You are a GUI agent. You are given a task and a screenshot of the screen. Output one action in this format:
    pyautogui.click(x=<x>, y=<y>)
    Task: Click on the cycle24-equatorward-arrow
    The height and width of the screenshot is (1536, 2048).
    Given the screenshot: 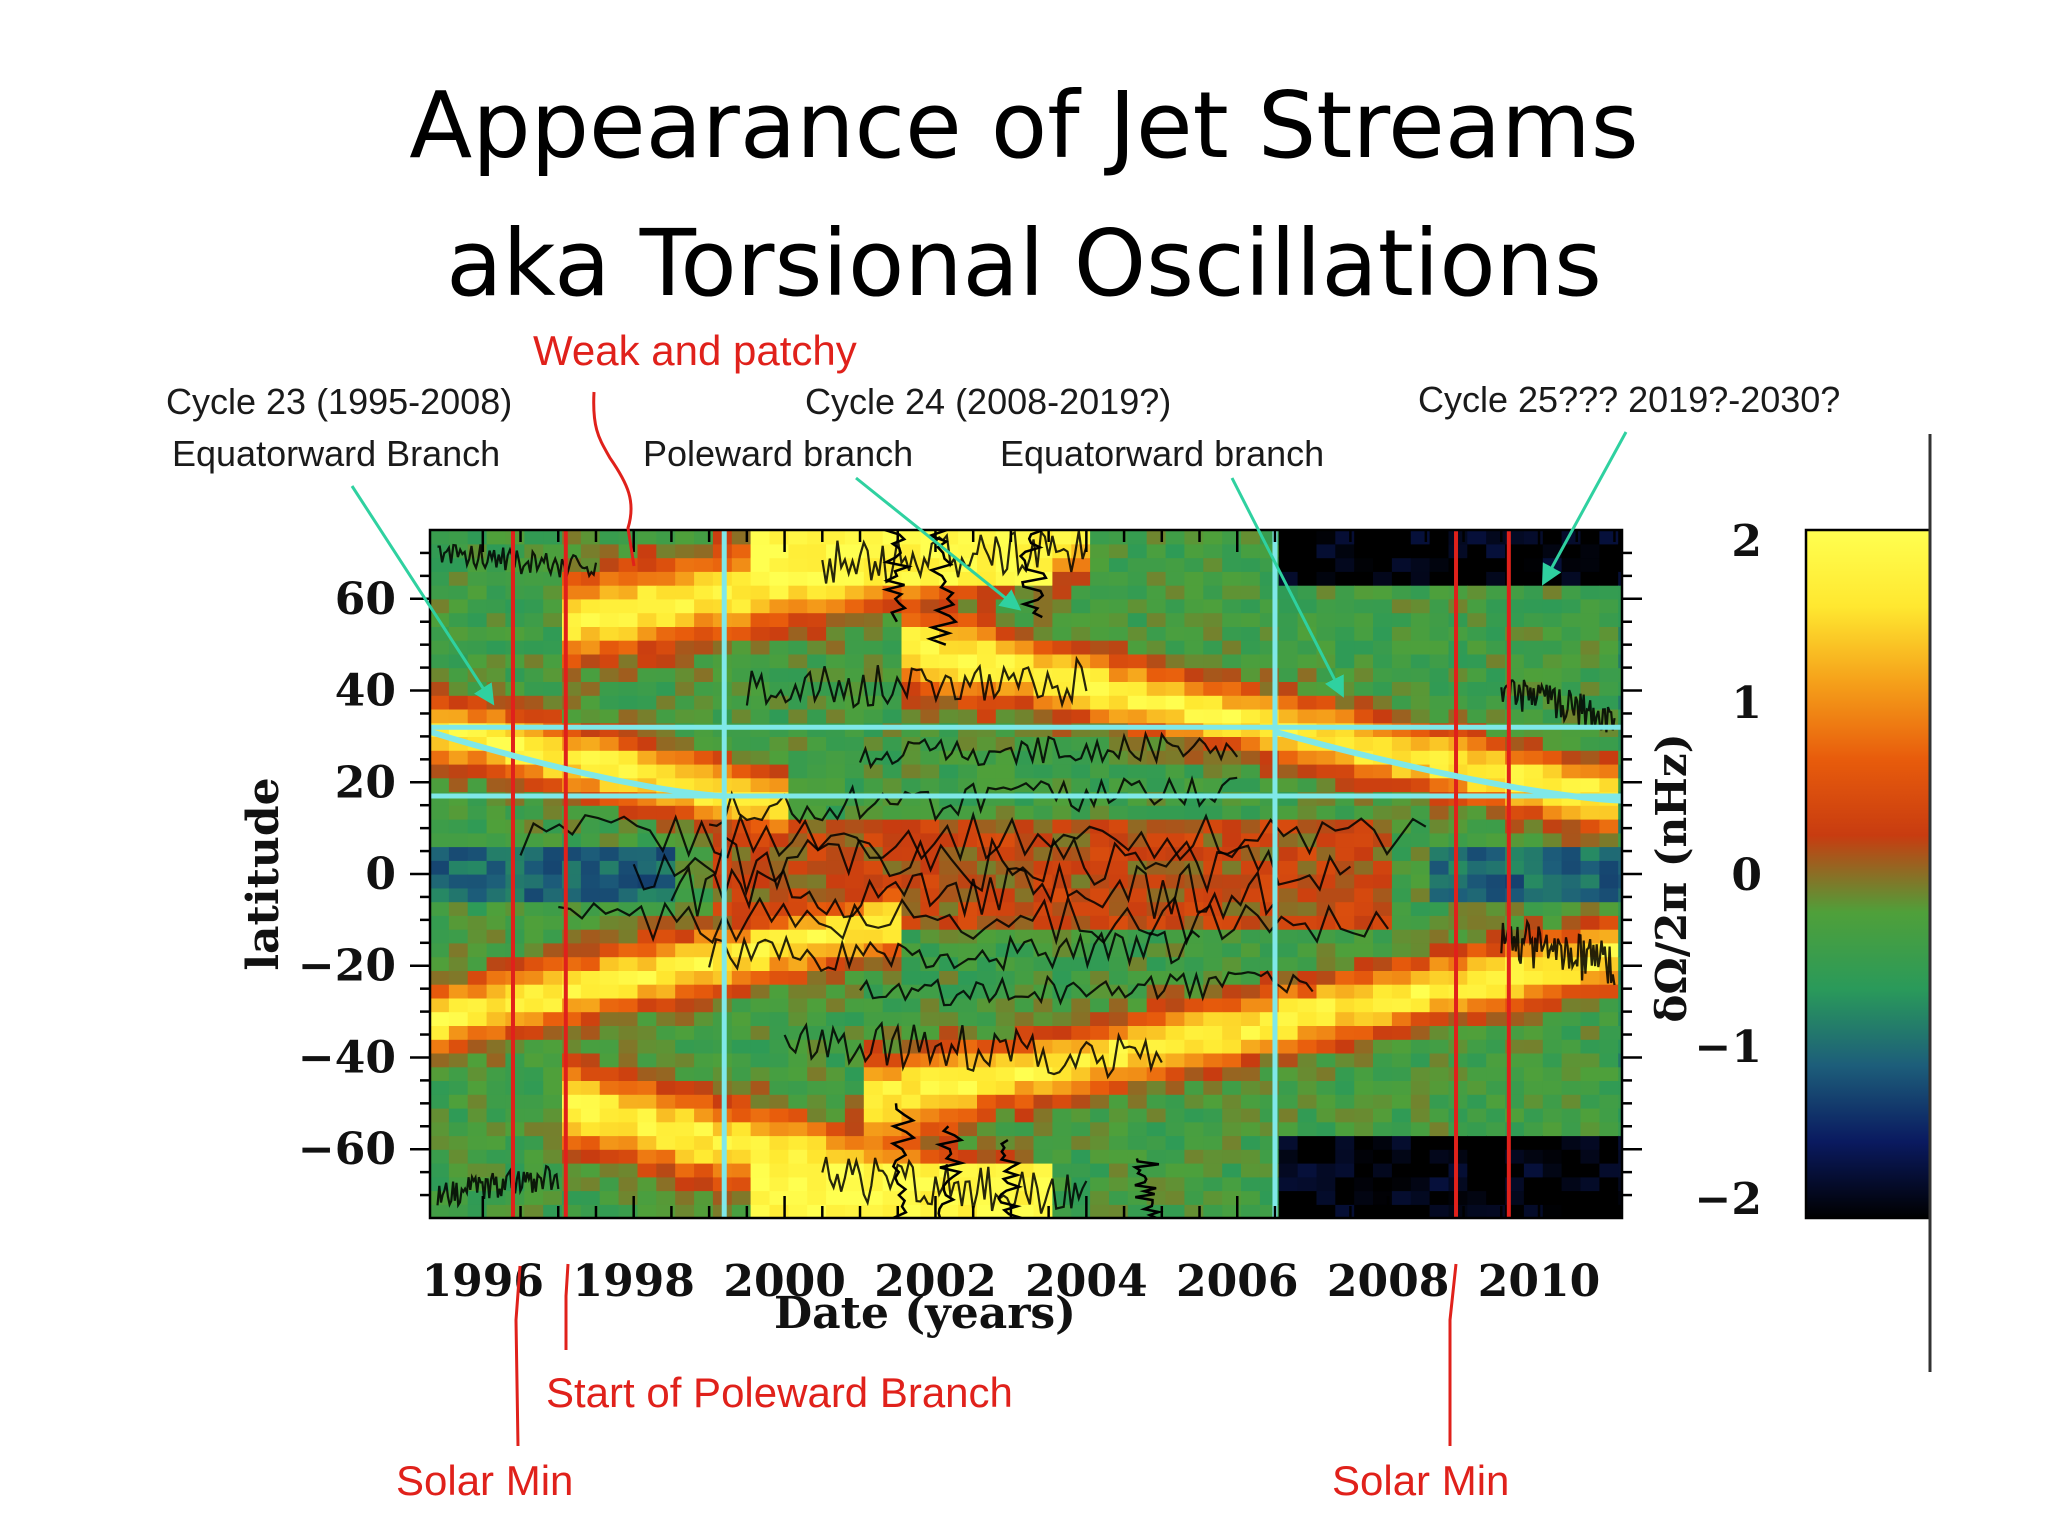 What is the action you would take?
    pyautogui.click(x=1287, y=587)
    